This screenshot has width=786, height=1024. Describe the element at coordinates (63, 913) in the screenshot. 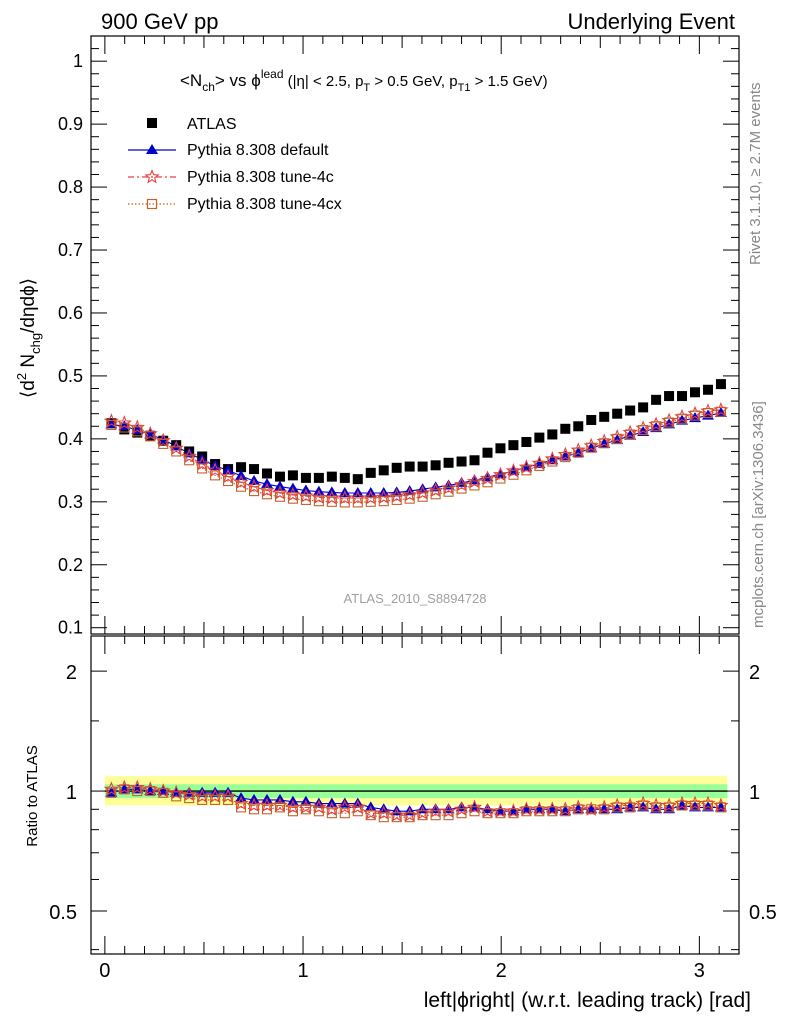

I see `ratio-y-tick-label: 0.5` at that location.